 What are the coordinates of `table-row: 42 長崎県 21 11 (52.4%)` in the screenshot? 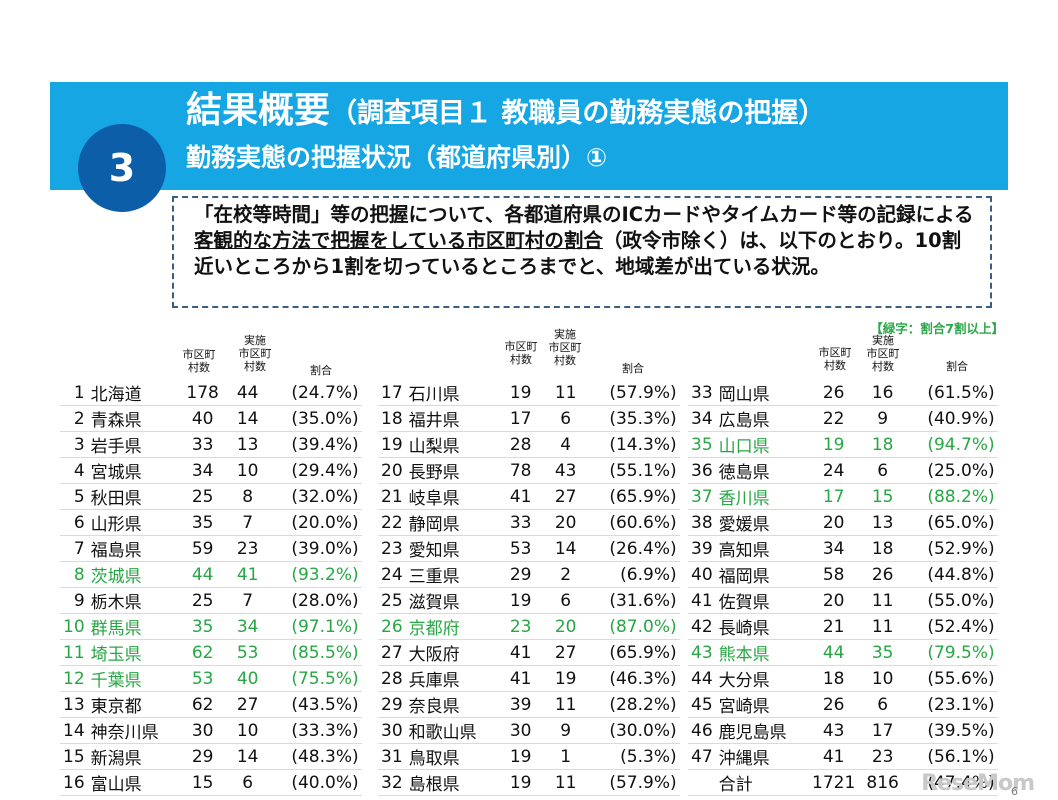 It's located at (843, 626).